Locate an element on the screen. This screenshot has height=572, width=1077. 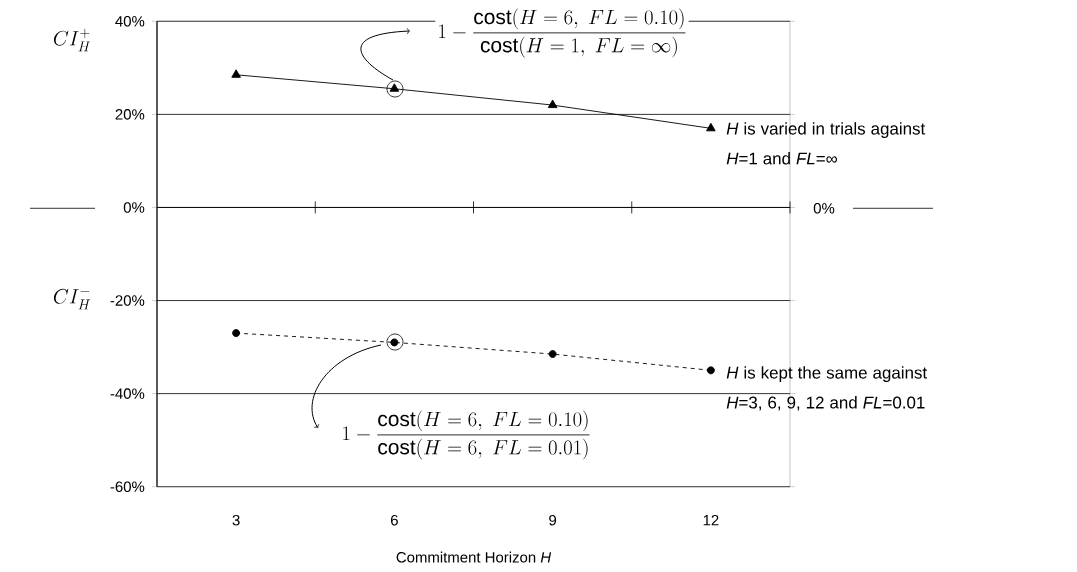
text: $CI_H^{-}$ is located at coordinates (72, 299).